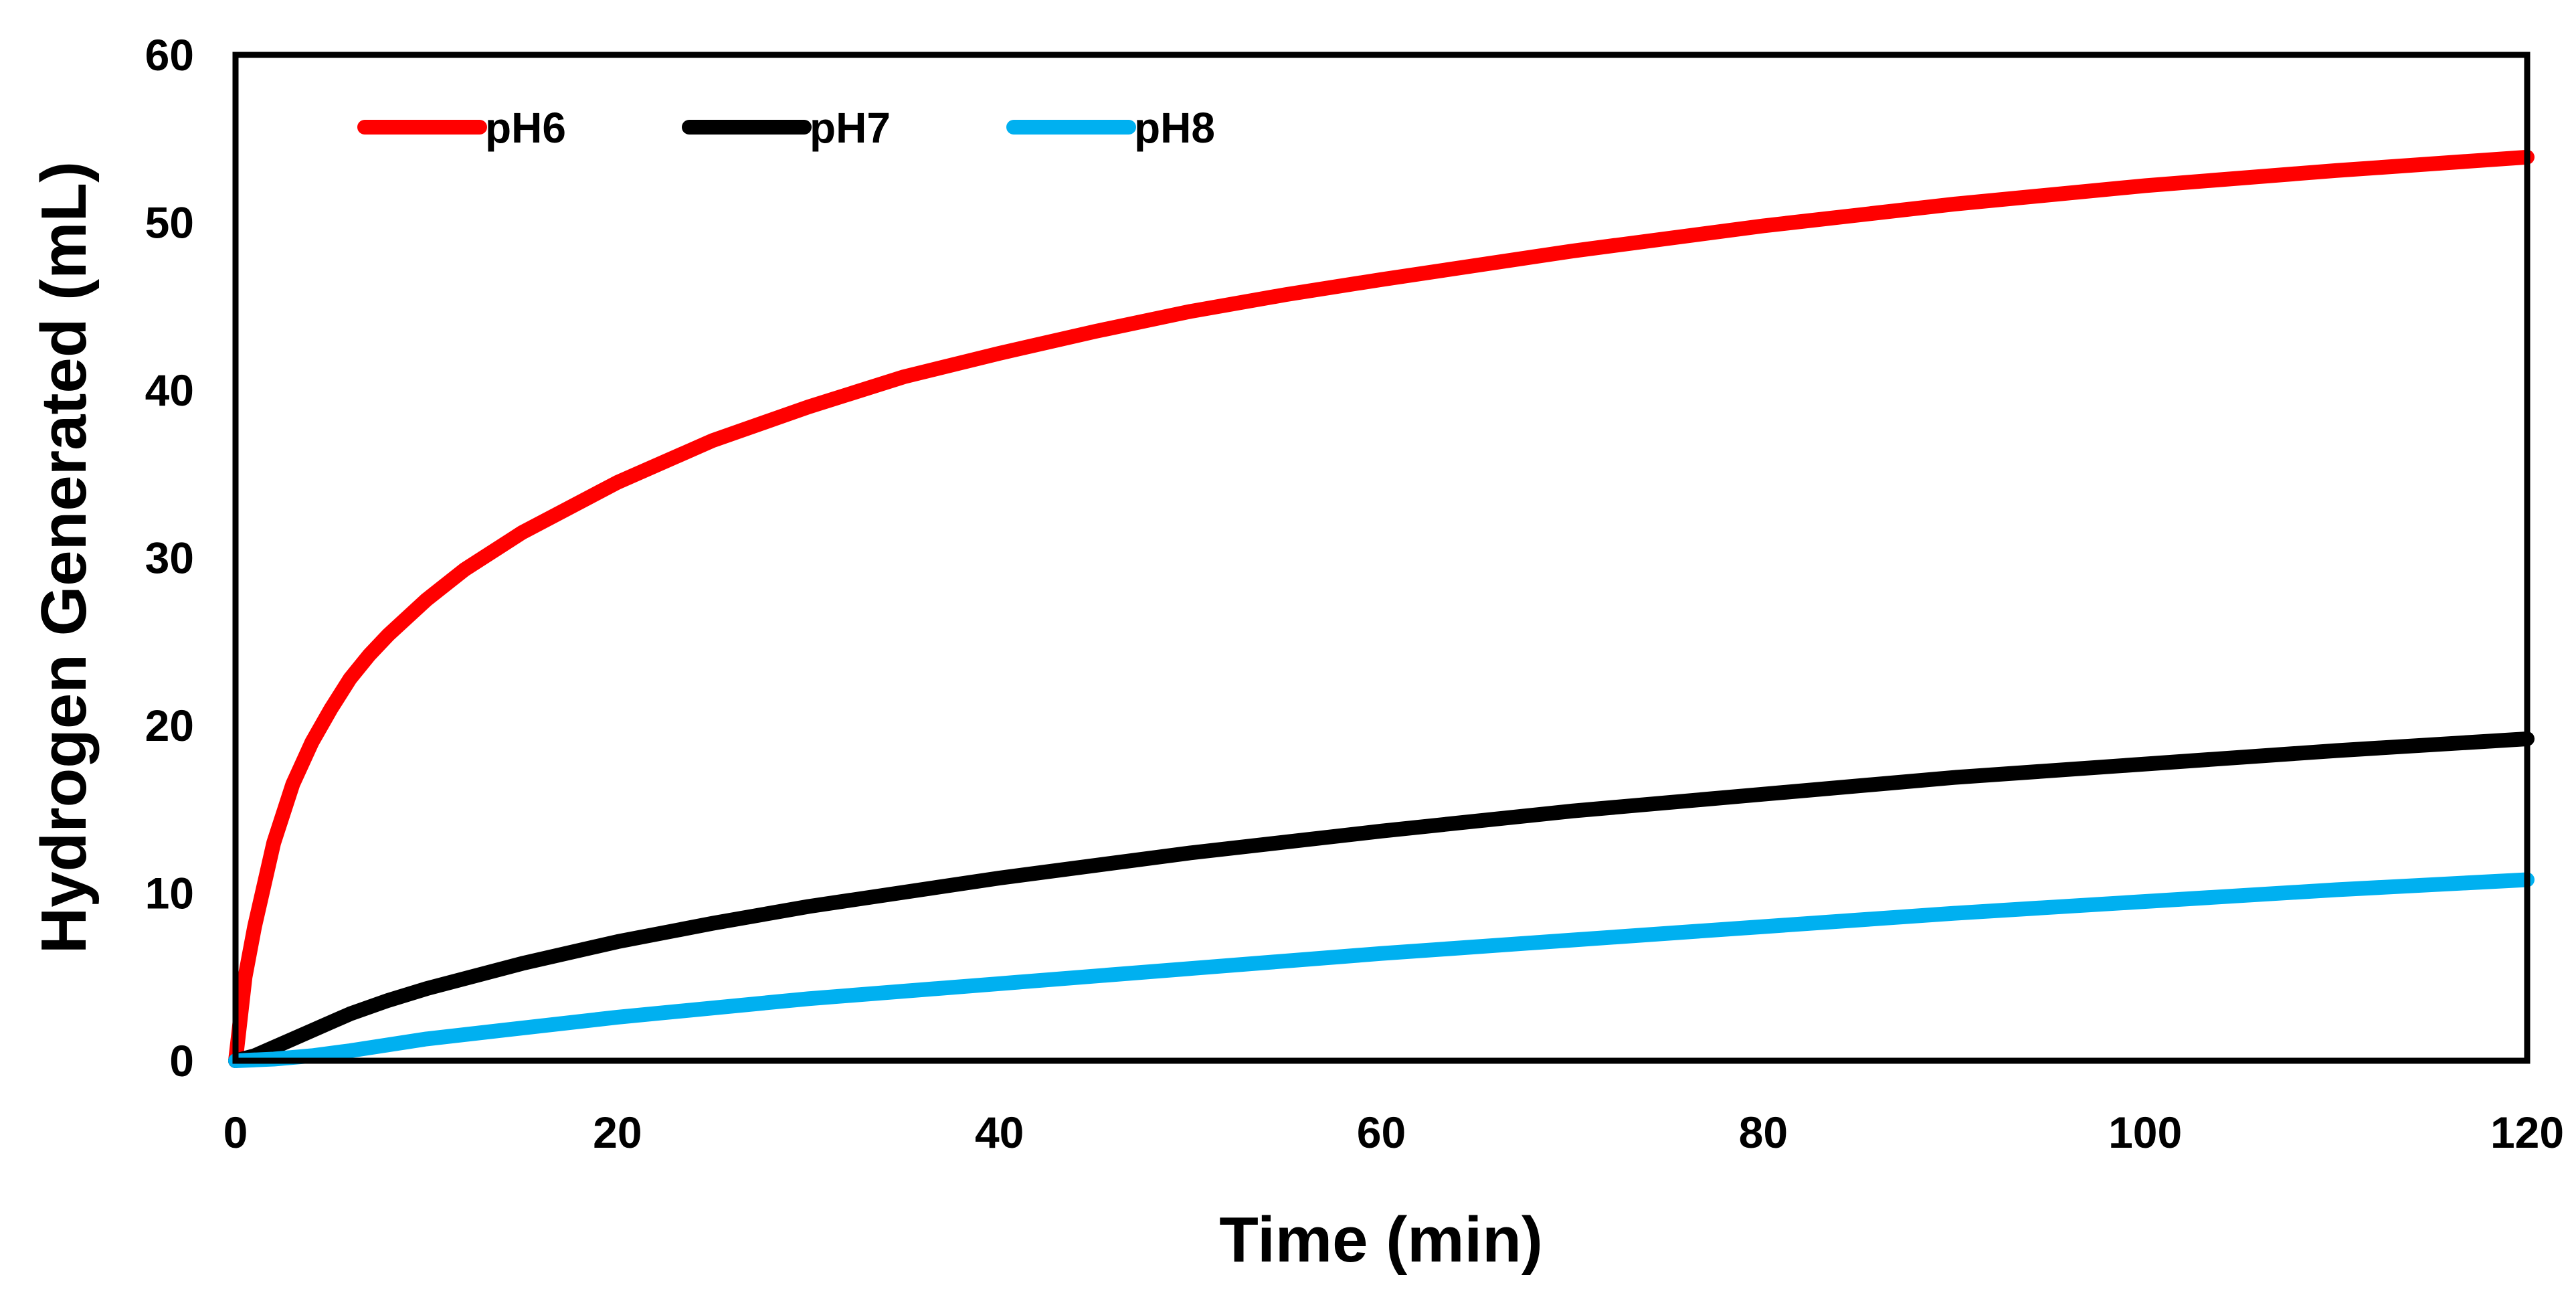 The height and width of the screenshot is (1299, 2576). I want to click on legend-label: pH8, so click(1174, 128).